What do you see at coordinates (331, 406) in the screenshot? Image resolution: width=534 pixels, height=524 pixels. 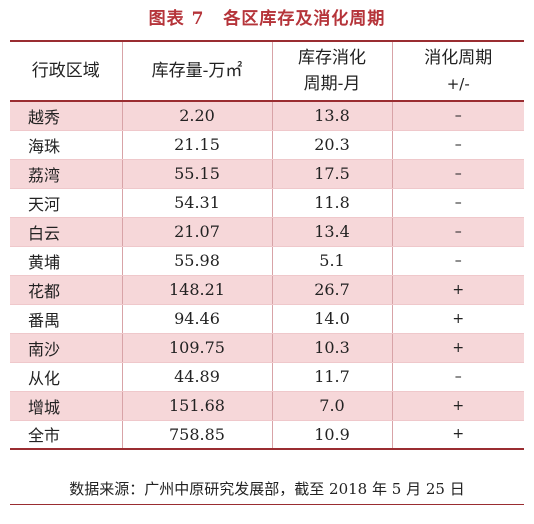 I see `cycle-cell: 7.0` at bounding box center [331, 406].